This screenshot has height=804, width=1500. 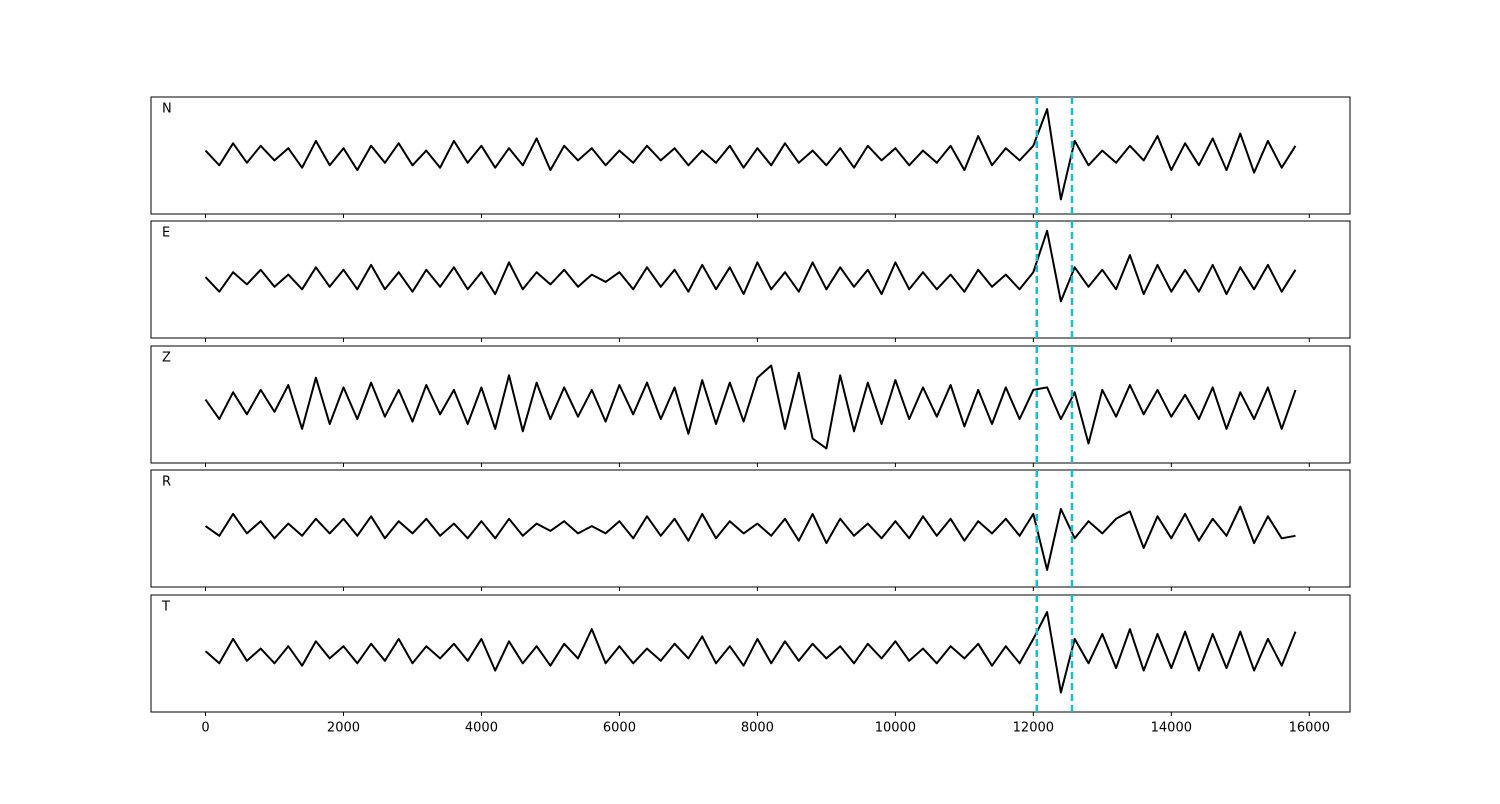 I want to click on x-tick-label: 0, so click(x=205, y=728).